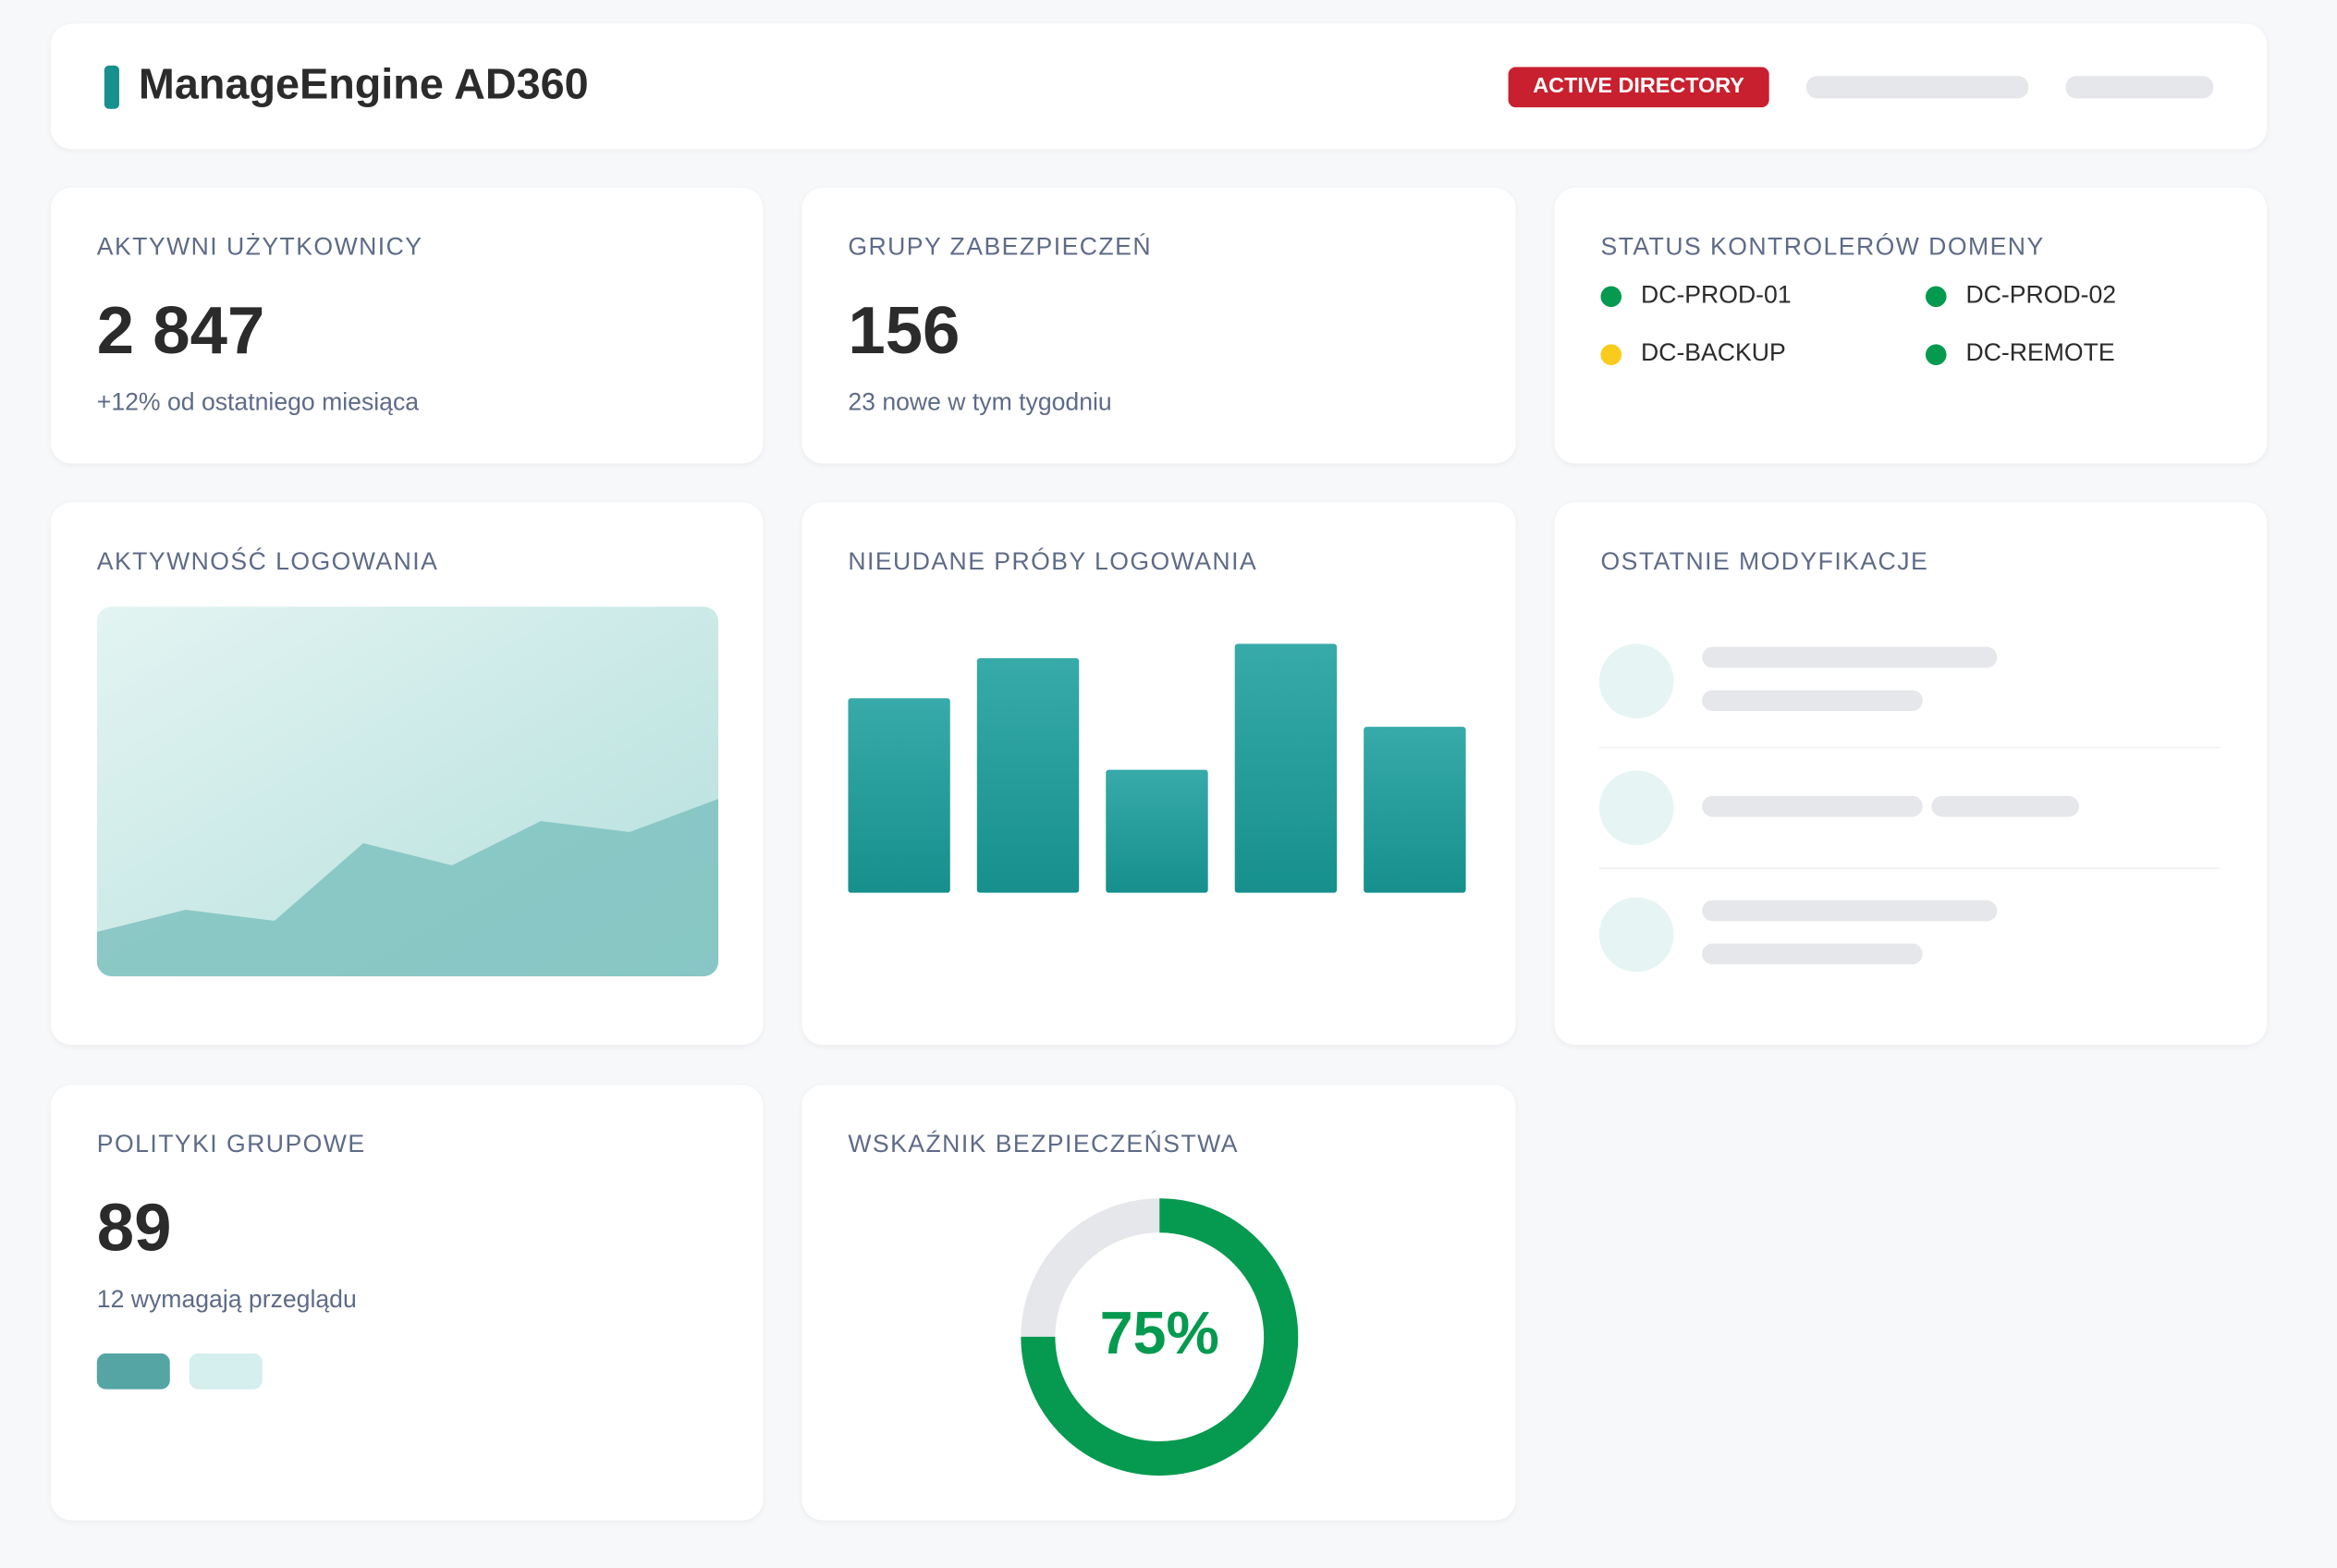  What do you see at coordinates (1716, 295) in the screenshot?
I see `dc-name: DC-PROD-01` at bounding box center [1716, 295].